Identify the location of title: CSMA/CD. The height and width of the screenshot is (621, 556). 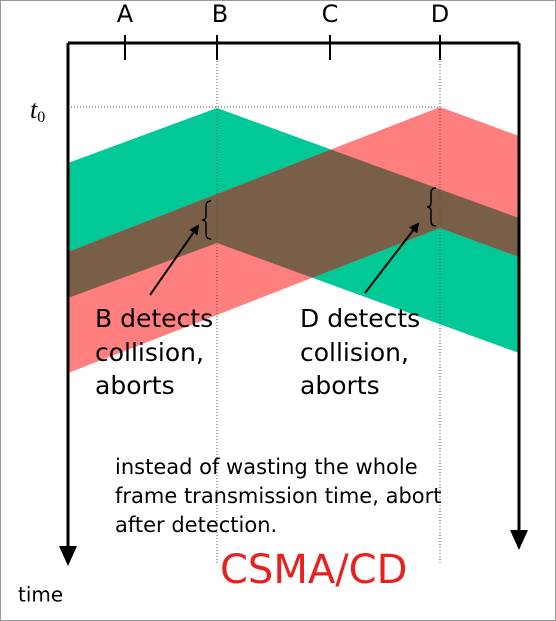
(313, 570).